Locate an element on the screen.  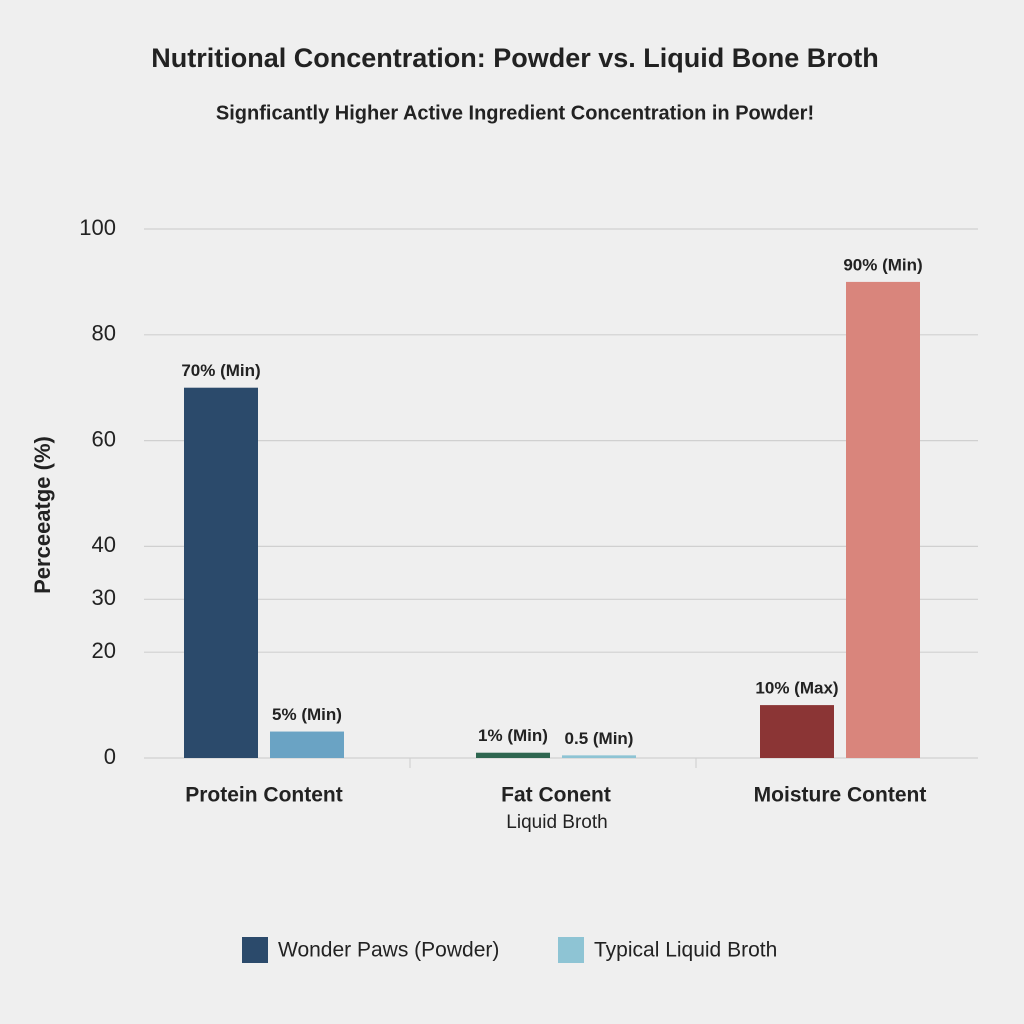
value-label: 10% (Max) is located at coordinates (796, 688).